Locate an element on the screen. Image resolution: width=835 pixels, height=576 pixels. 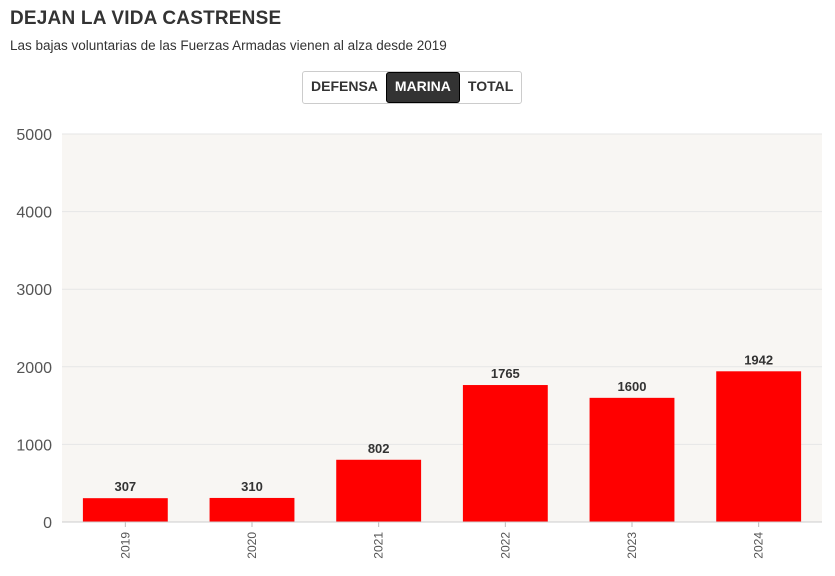
data-label: 307 is located at coordinates (125, 486).